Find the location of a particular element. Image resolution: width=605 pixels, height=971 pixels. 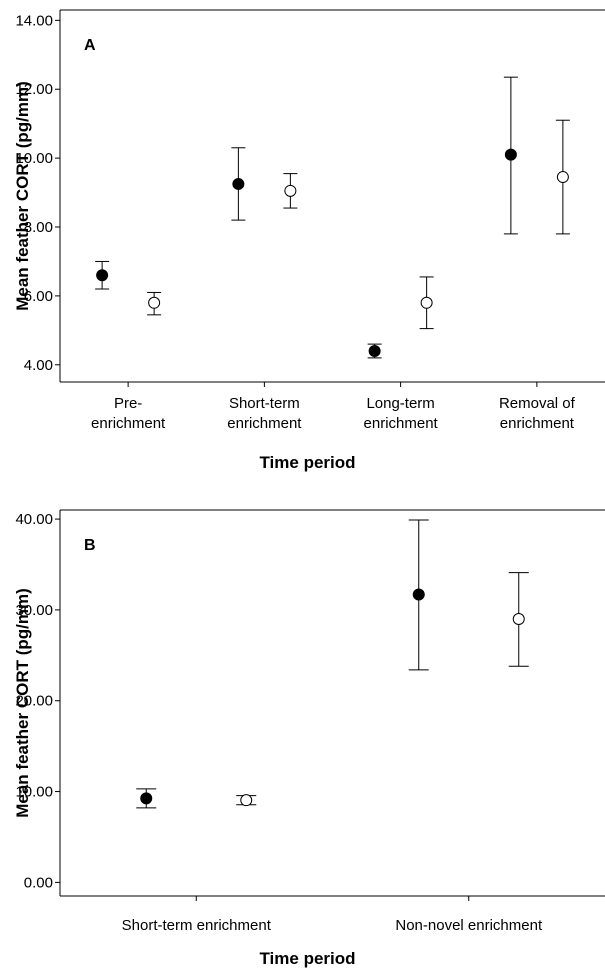

x-tick-label: Pre- is located at coordinates (128, 403).